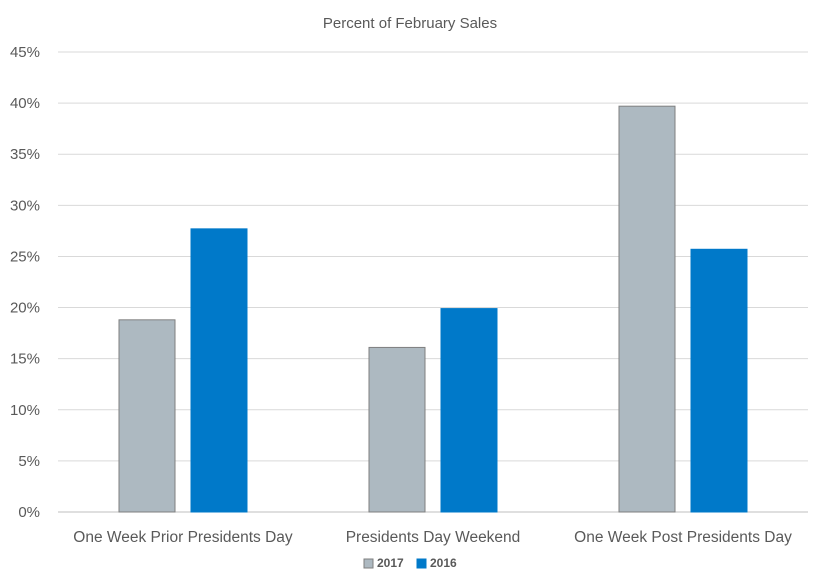  I want to click on y-tick-label: 5%, so click(29, 461).